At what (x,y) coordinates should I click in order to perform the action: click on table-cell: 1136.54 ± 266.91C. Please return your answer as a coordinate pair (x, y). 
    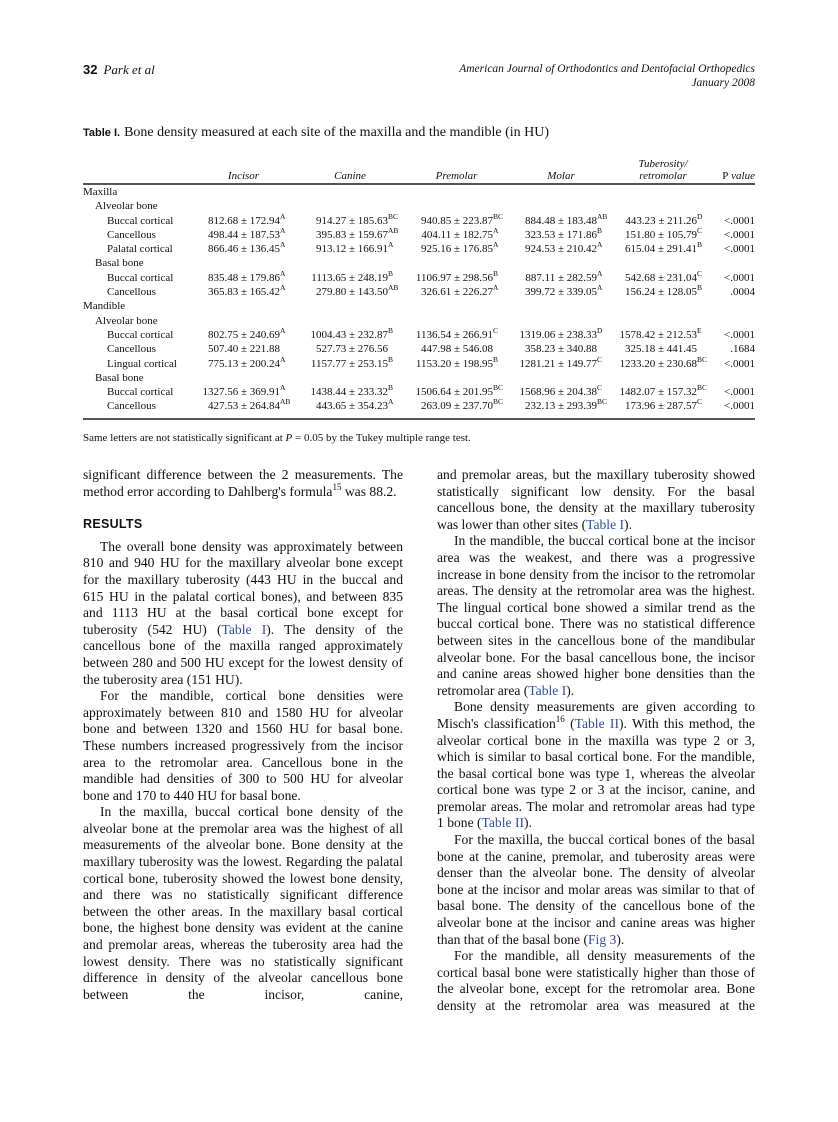
    Looking at the image, I should click on (457, 333).